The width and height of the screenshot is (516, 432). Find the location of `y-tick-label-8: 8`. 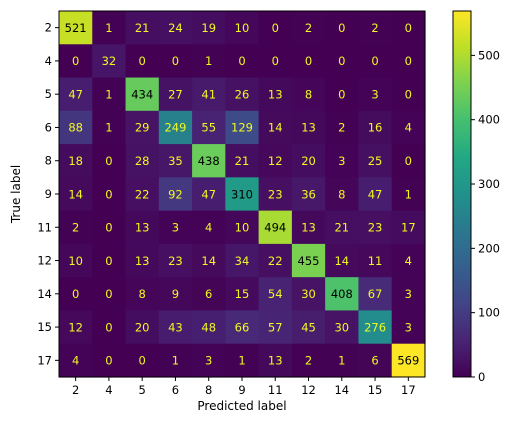

y-tick-label-8: 8 is located at coordinates (48, 161).